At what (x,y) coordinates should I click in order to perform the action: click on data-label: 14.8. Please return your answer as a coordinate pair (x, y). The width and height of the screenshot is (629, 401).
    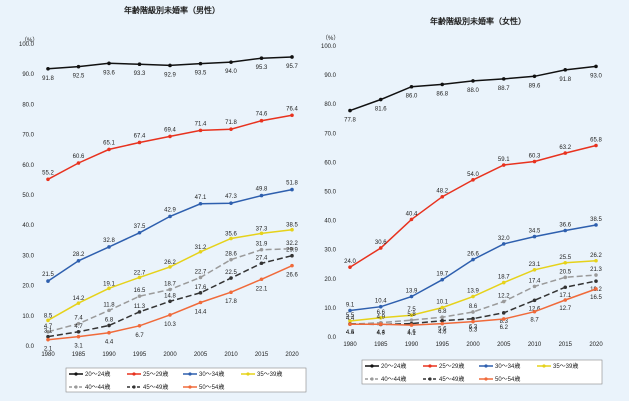
    Looking at the image, I should click on (170, 296).